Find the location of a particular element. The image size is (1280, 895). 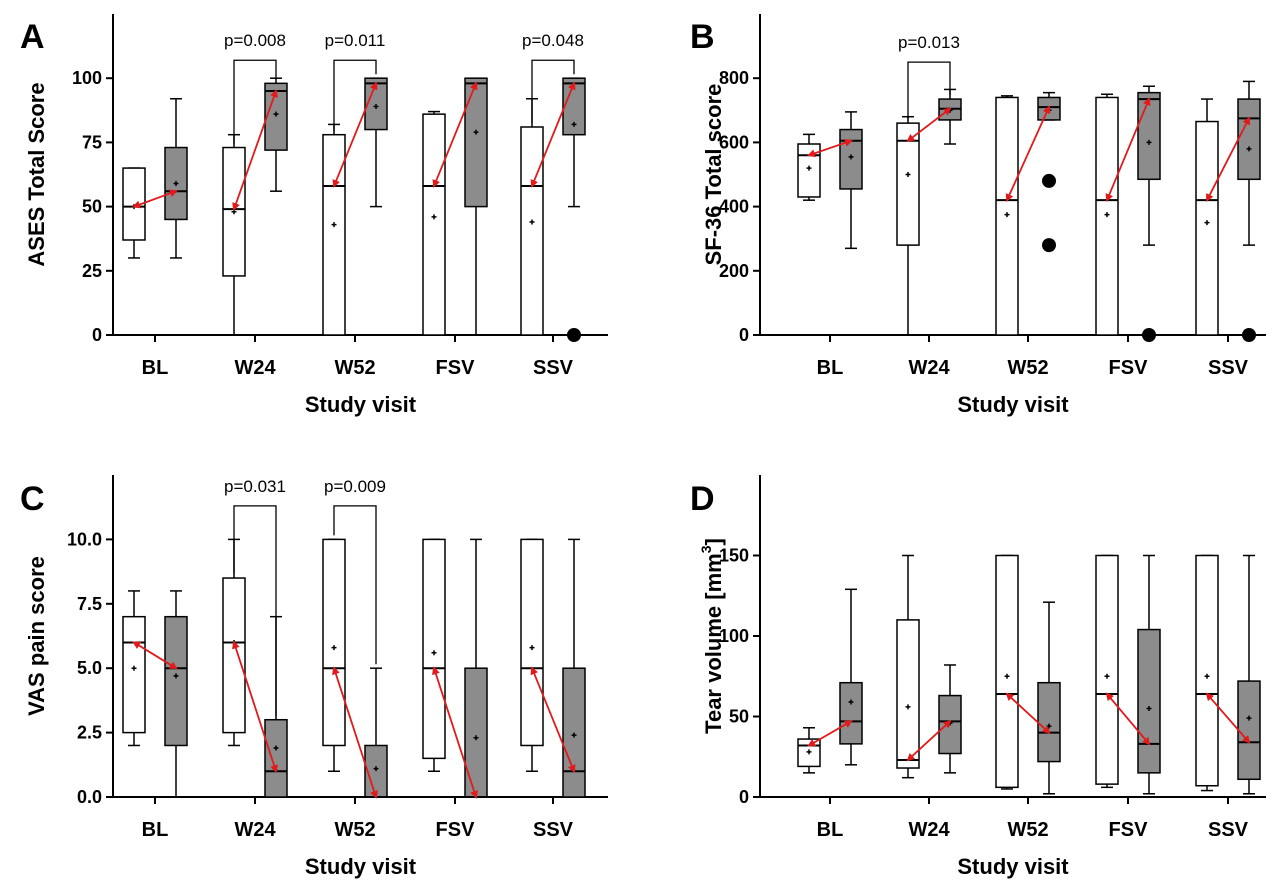

y-tick-label: 25 is located at coordinates (92, 271).